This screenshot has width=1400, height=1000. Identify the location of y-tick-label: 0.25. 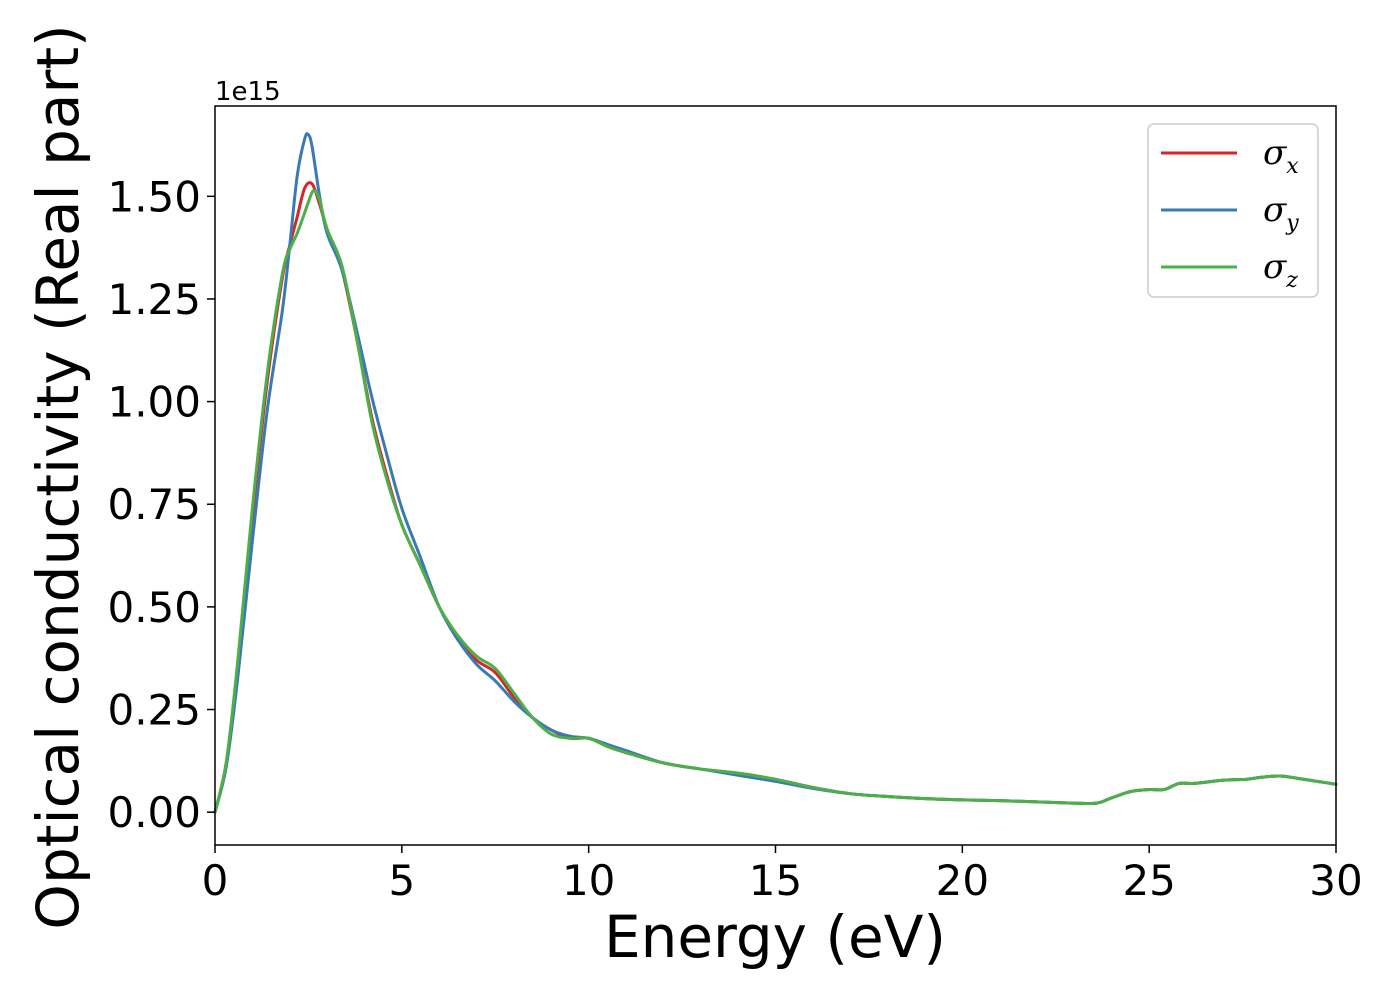
(154, 710).